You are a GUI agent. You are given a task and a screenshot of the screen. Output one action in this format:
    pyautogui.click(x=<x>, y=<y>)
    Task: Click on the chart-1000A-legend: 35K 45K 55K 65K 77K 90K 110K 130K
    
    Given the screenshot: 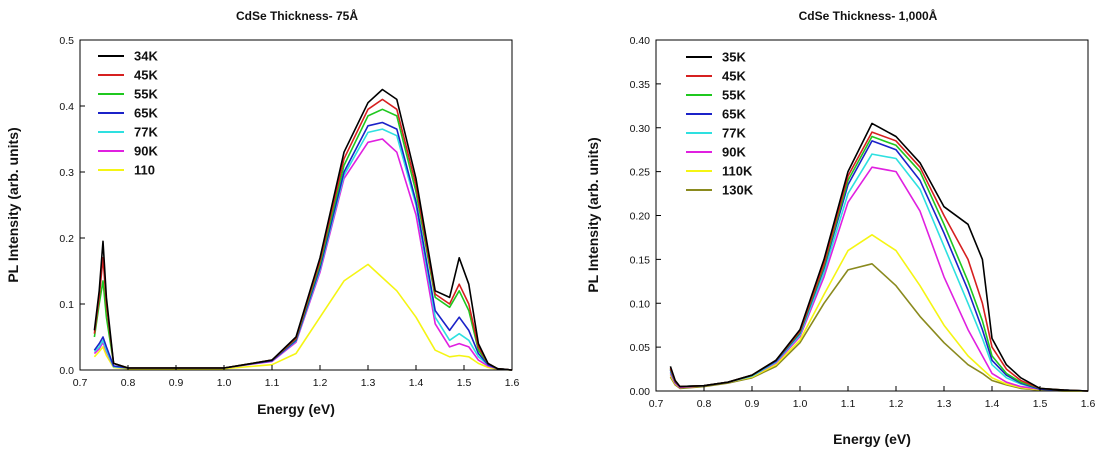 What is the action you would take?
    pyautogui.click(x=720, y=124)
    